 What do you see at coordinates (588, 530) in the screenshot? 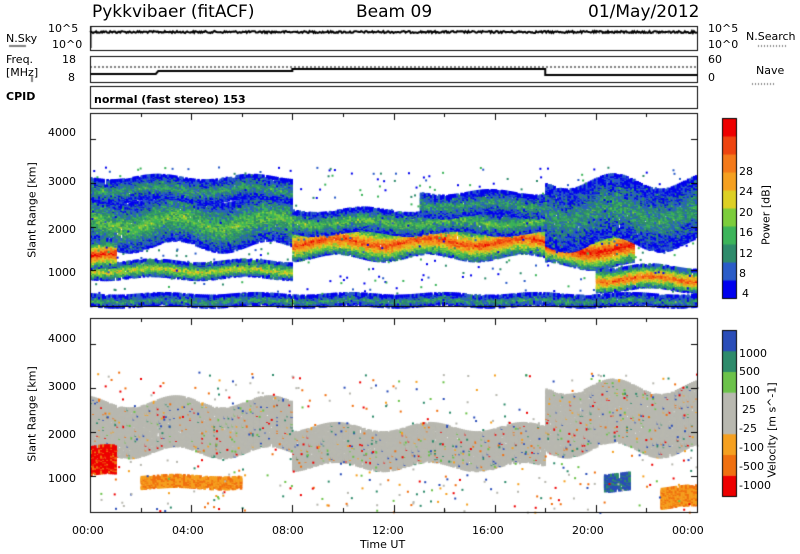
I see `xtick-5: 20:00` at bounding box center [588, 530].